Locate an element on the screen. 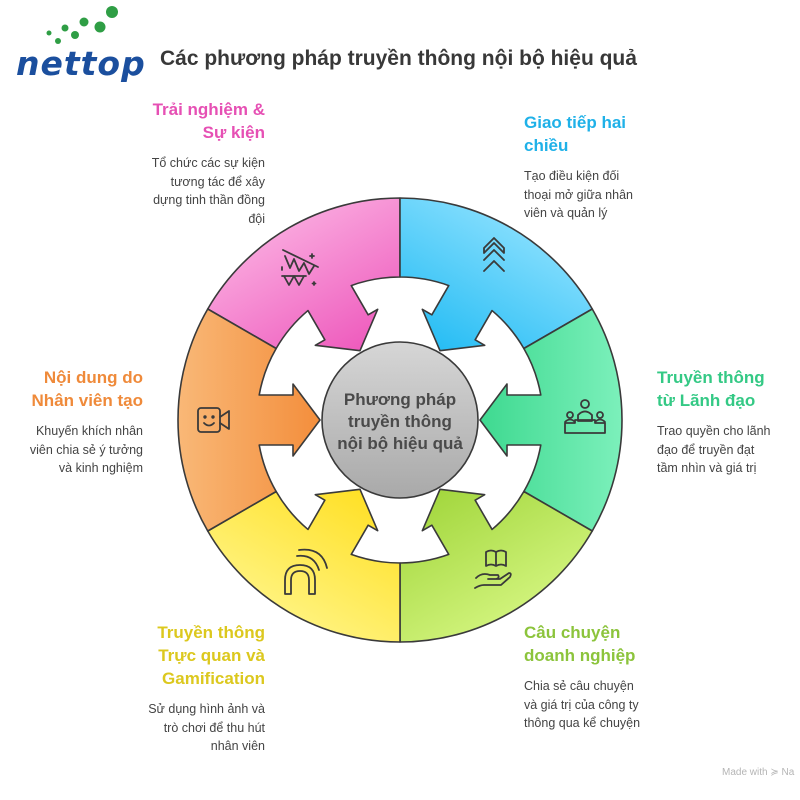 This screenshot has width=800, height=800. hand-book-icon is located at coordinates (493, 569).